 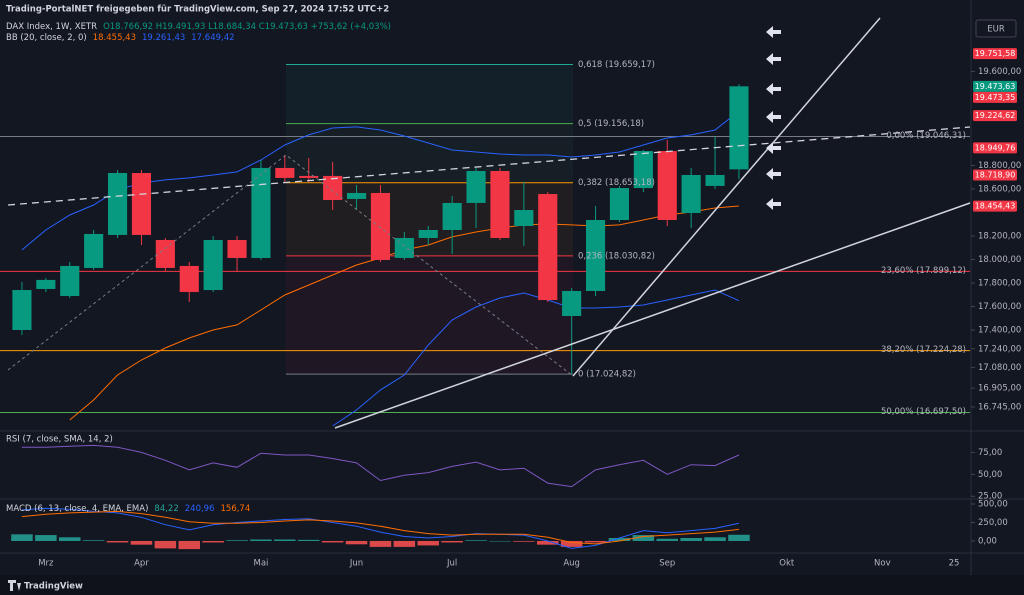 What do you see at coordinates (571, 564) in the screenshot?
I see `x-tick-label: Aug` at bounding box center [571, 564].